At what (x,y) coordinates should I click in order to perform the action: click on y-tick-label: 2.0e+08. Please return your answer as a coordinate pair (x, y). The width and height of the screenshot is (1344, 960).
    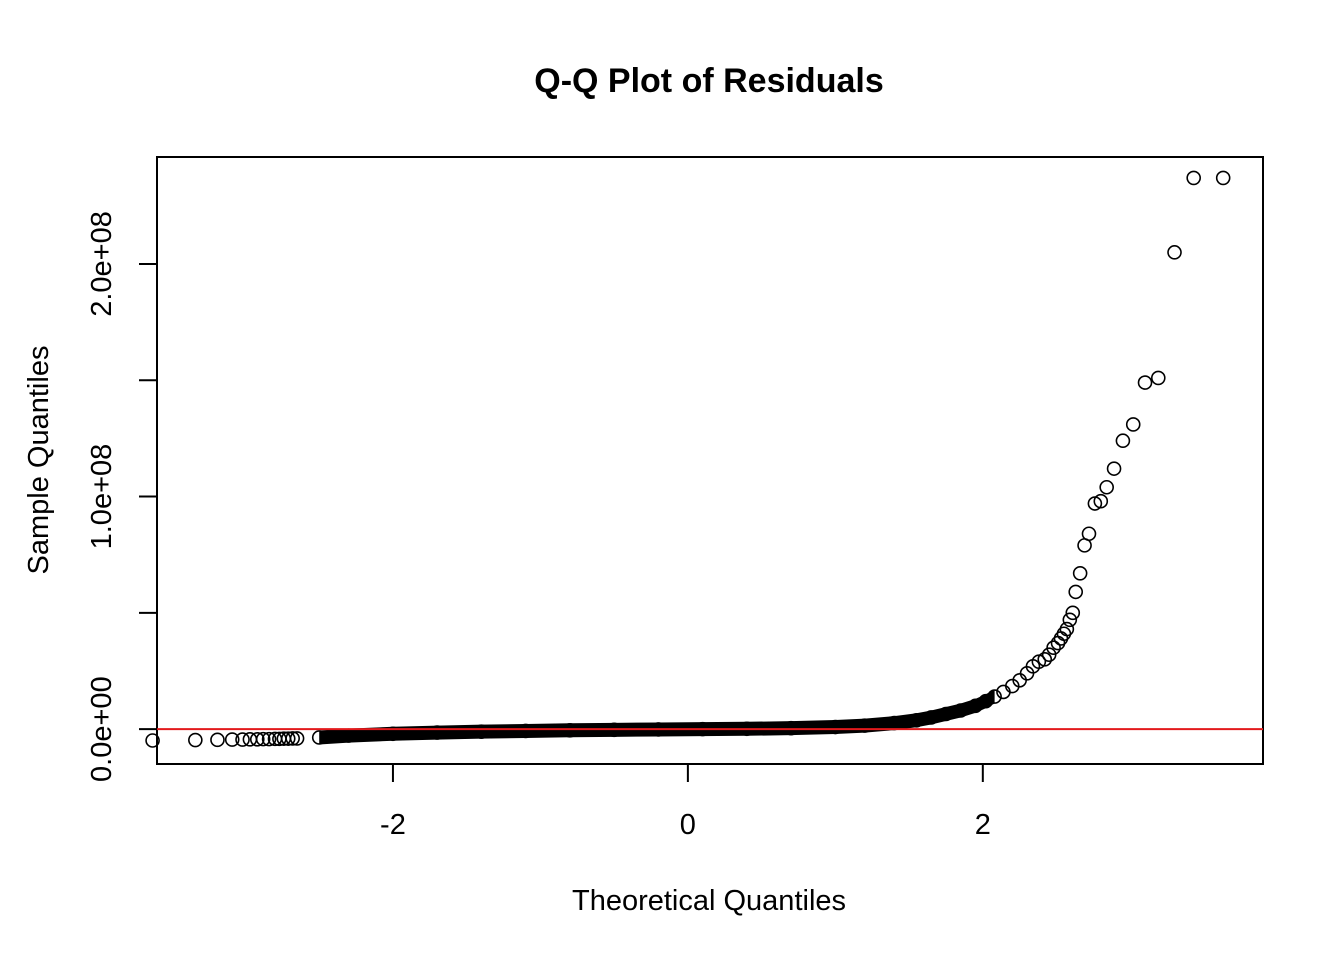
    Looking at the image, I should click on (102, 264).